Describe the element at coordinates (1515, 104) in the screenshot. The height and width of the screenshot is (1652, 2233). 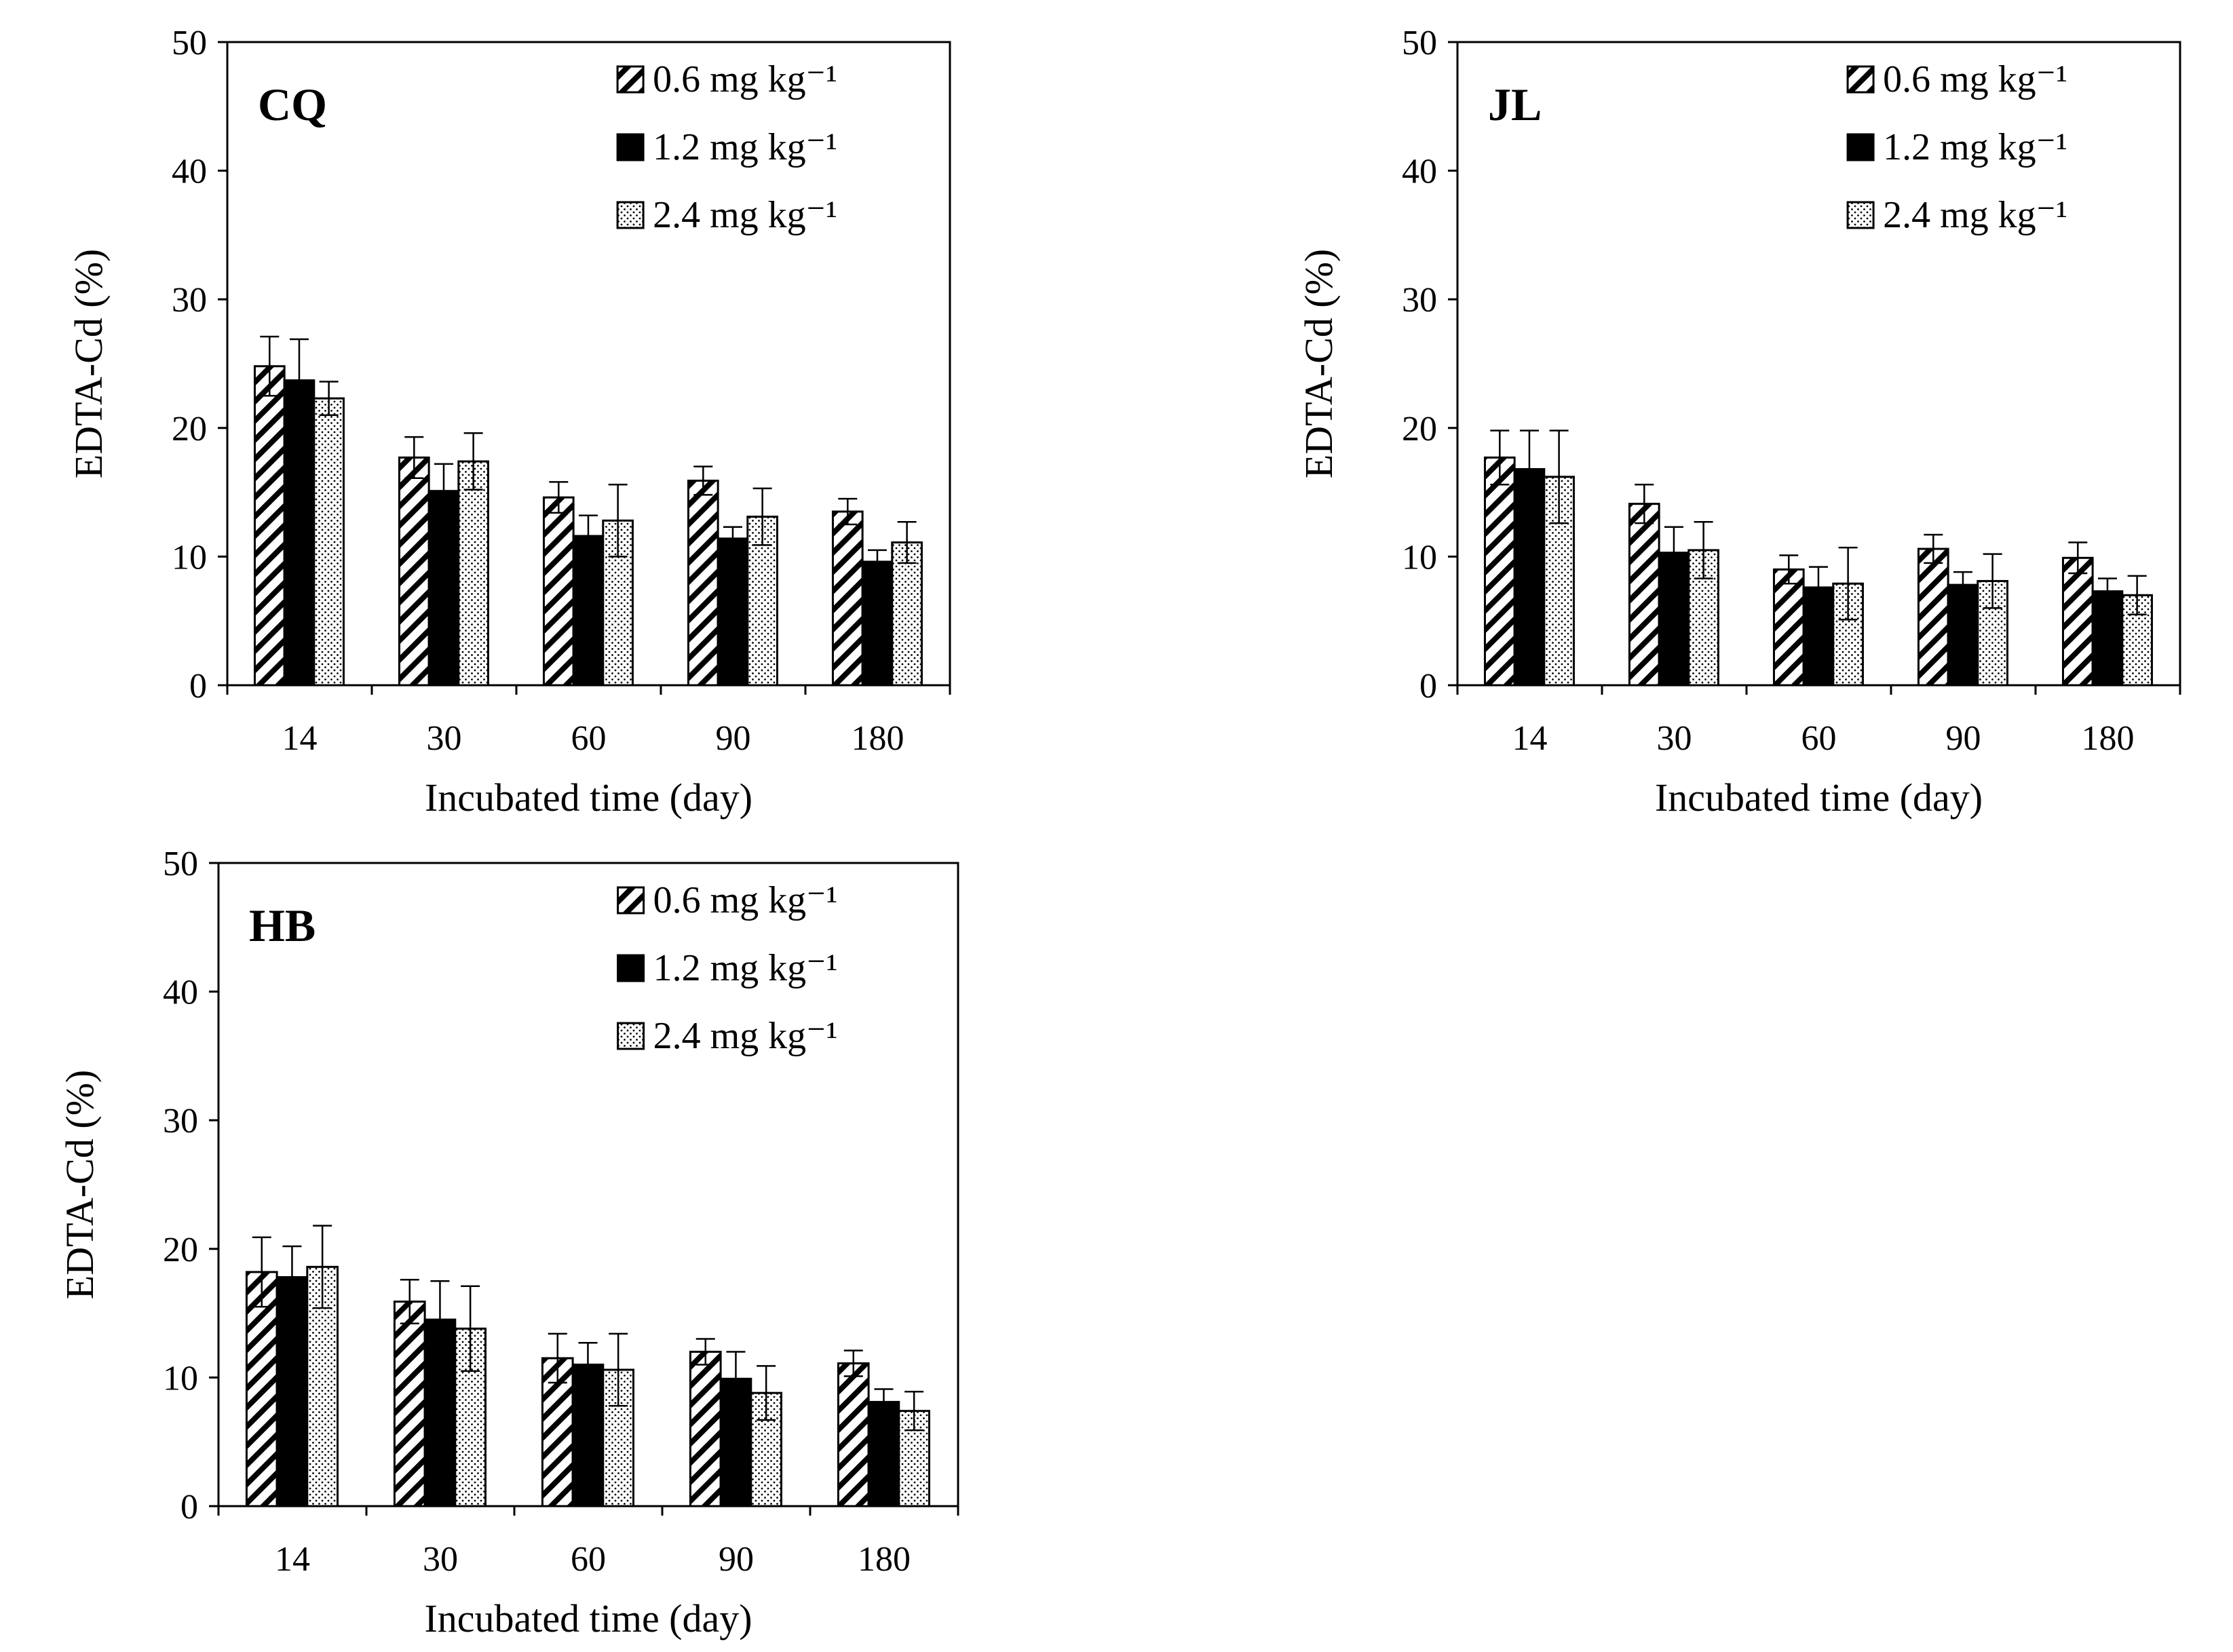
I see `panel-label: JL` at that location.